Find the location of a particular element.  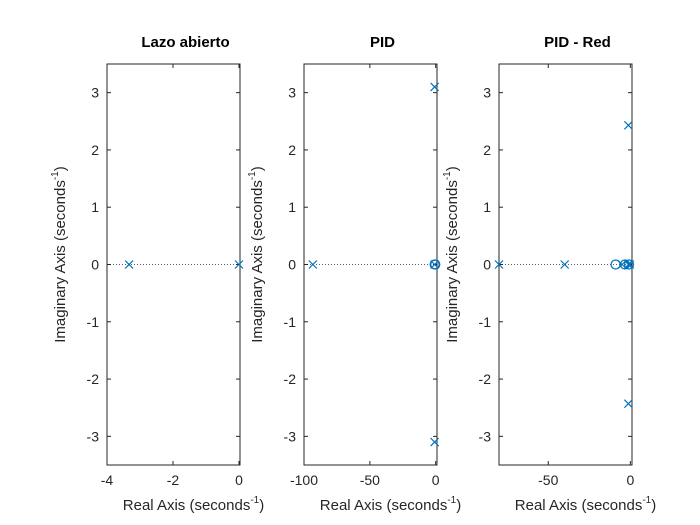

x-tick-label: -2 is located at coordinates (173, 480).